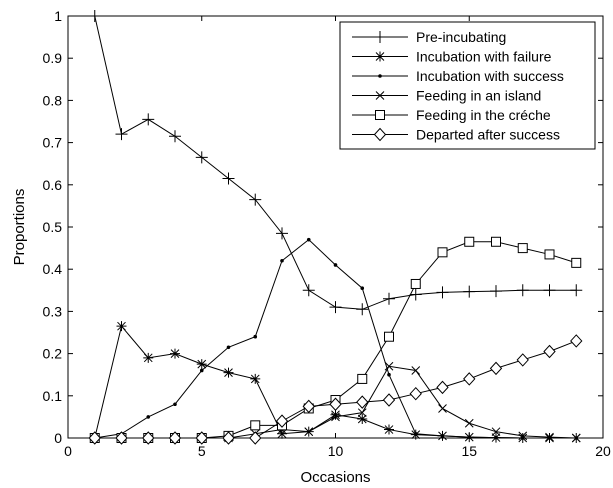  I want to click on y-tick-label: 0.5, so click(53, 227).